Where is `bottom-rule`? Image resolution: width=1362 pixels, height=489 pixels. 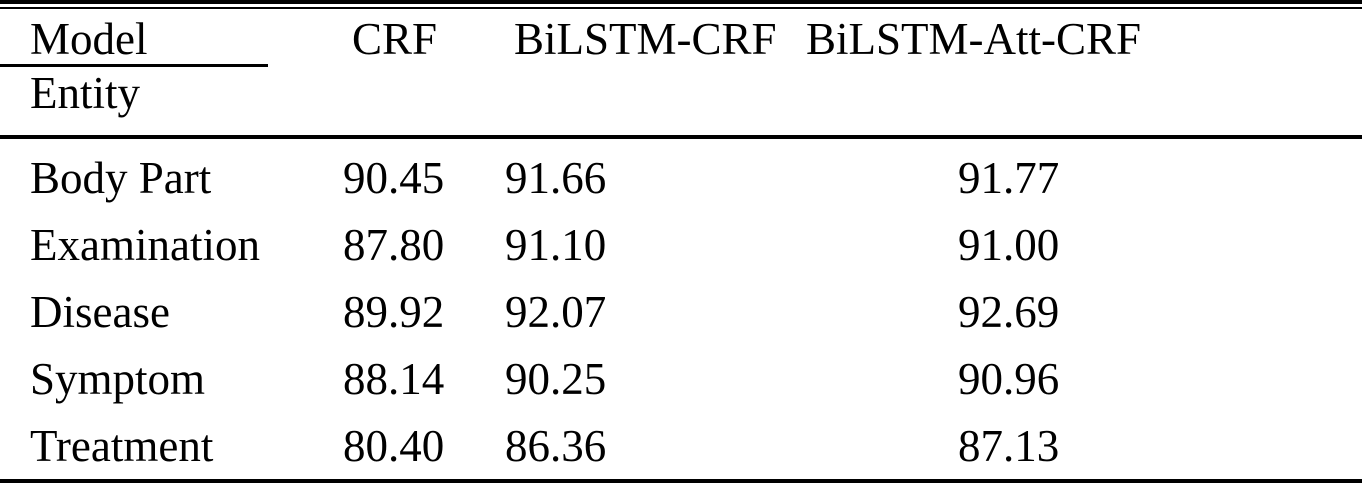
bottom-rule is located at coordinates (681, 481).